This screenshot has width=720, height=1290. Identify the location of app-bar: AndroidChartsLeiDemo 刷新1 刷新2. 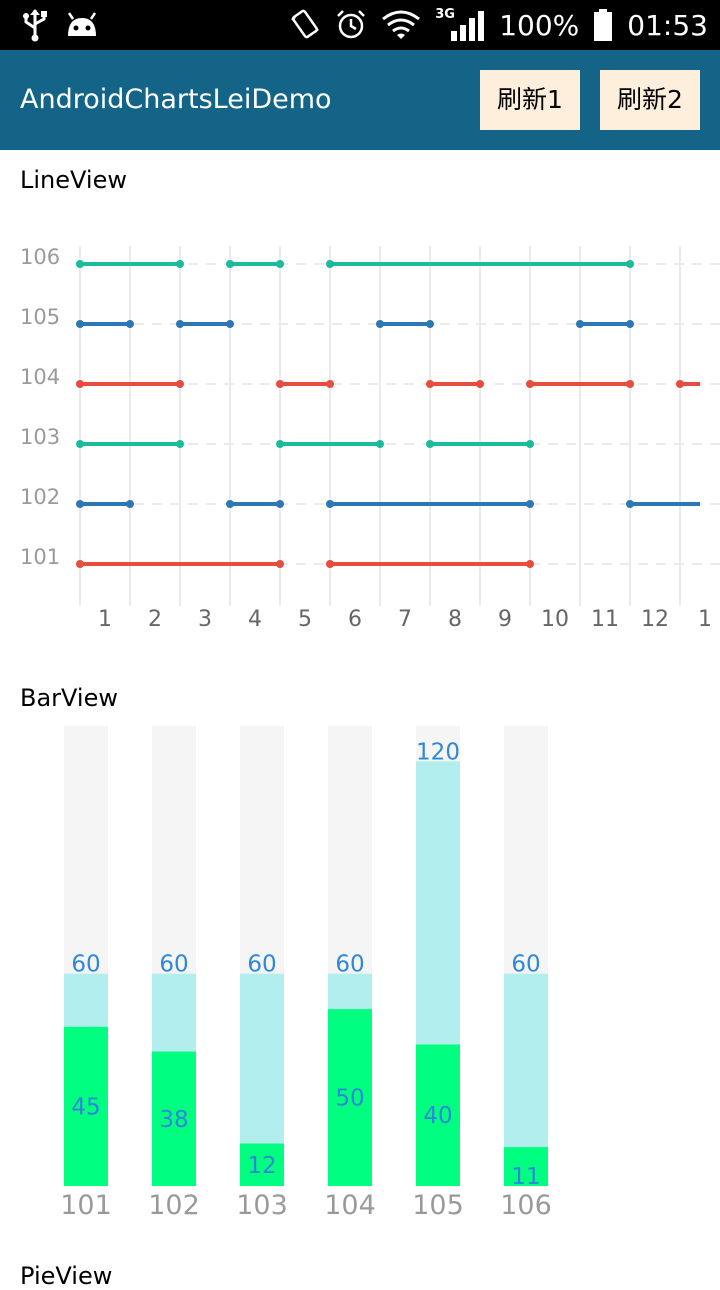
(360, 100).